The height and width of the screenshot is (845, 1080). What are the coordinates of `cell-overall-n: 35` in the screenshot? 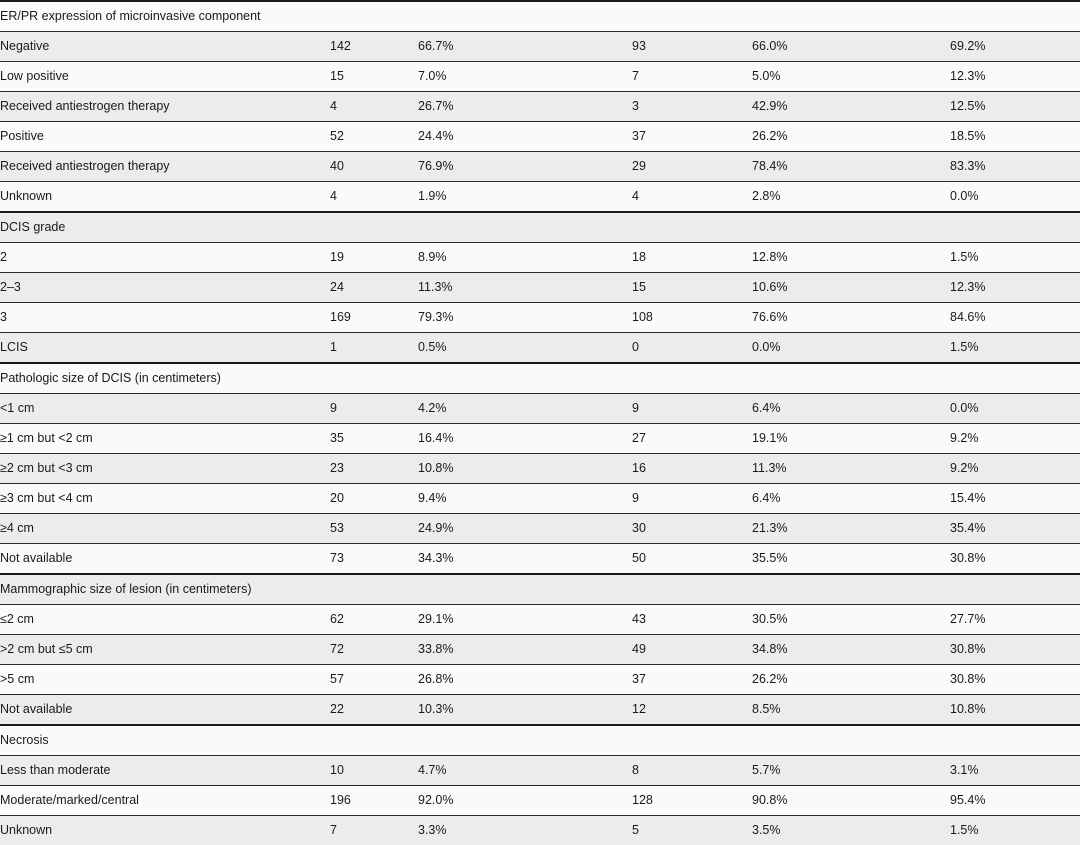 It's located at (374, 439).